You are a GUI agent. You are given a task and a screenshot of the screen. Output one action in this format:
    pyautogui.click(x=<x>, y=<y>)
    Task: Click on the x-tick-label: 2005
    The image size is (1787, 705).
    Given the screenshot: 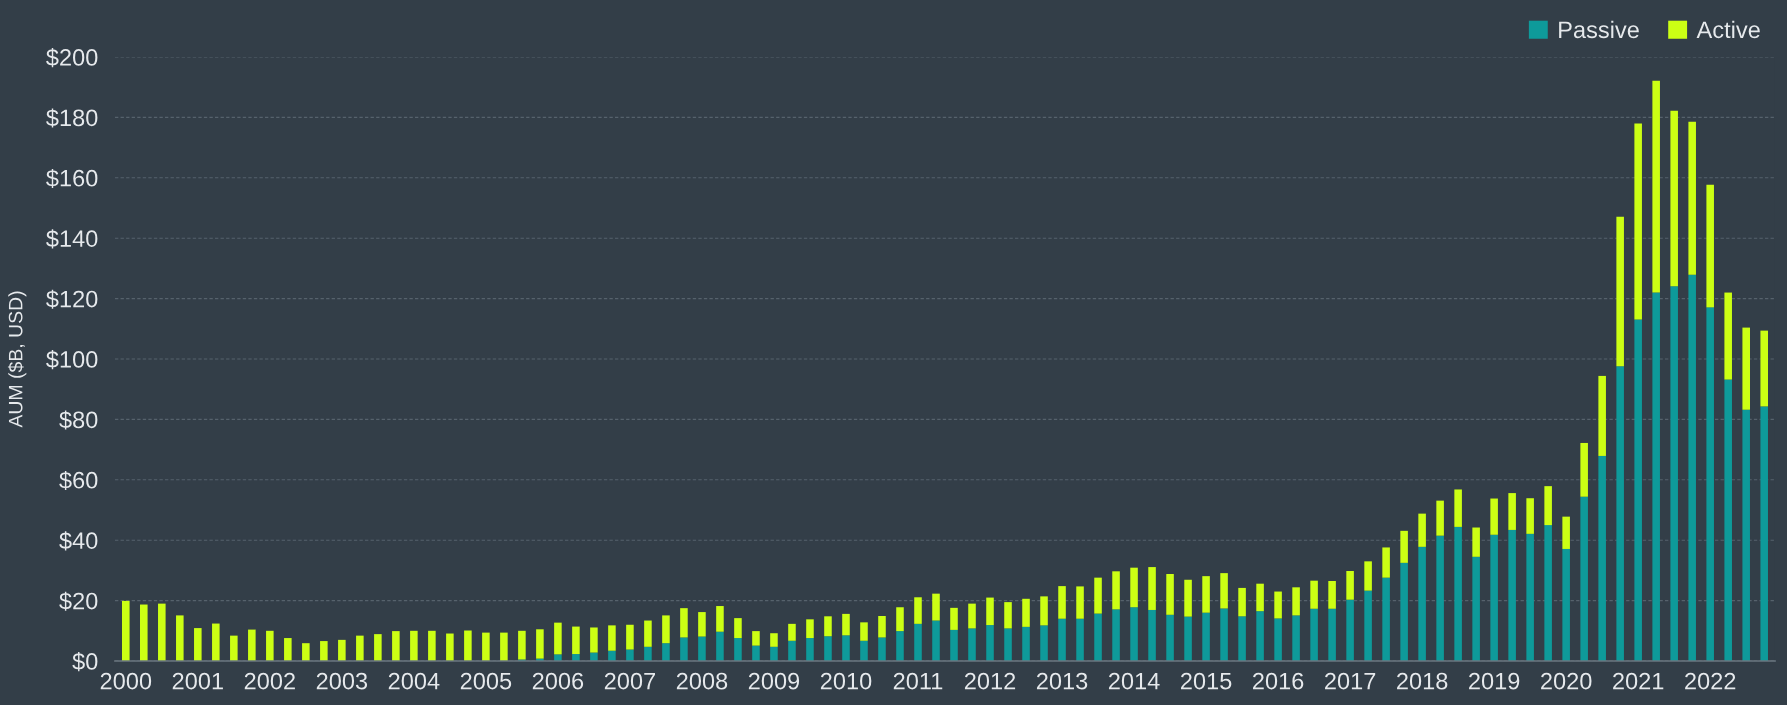 What is the action you would take?
    pyautogui.click(x=486, y=681)
    